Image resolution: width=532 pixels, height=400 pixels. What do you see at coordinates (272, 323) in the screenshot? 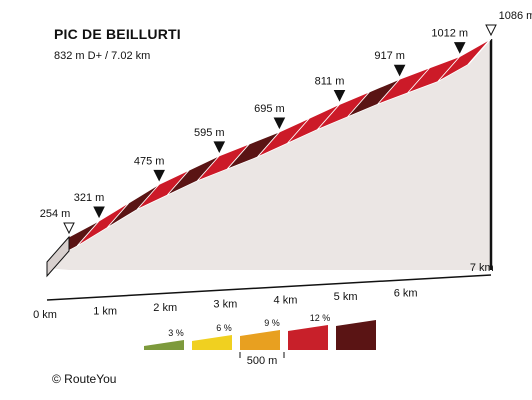
I see `gradient-label: 9 %` at bounding box center [272, 323].